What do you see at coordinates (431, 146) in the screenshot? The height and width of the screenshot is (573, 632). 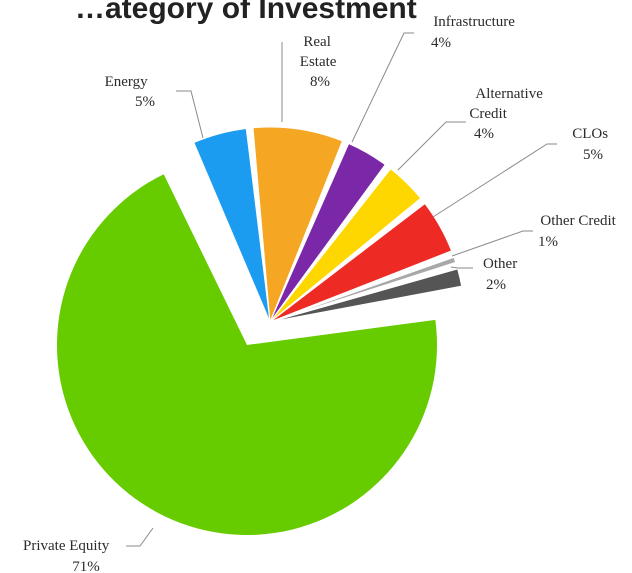 I see `leader-alternative-credit` at bounding box center [431, 146].